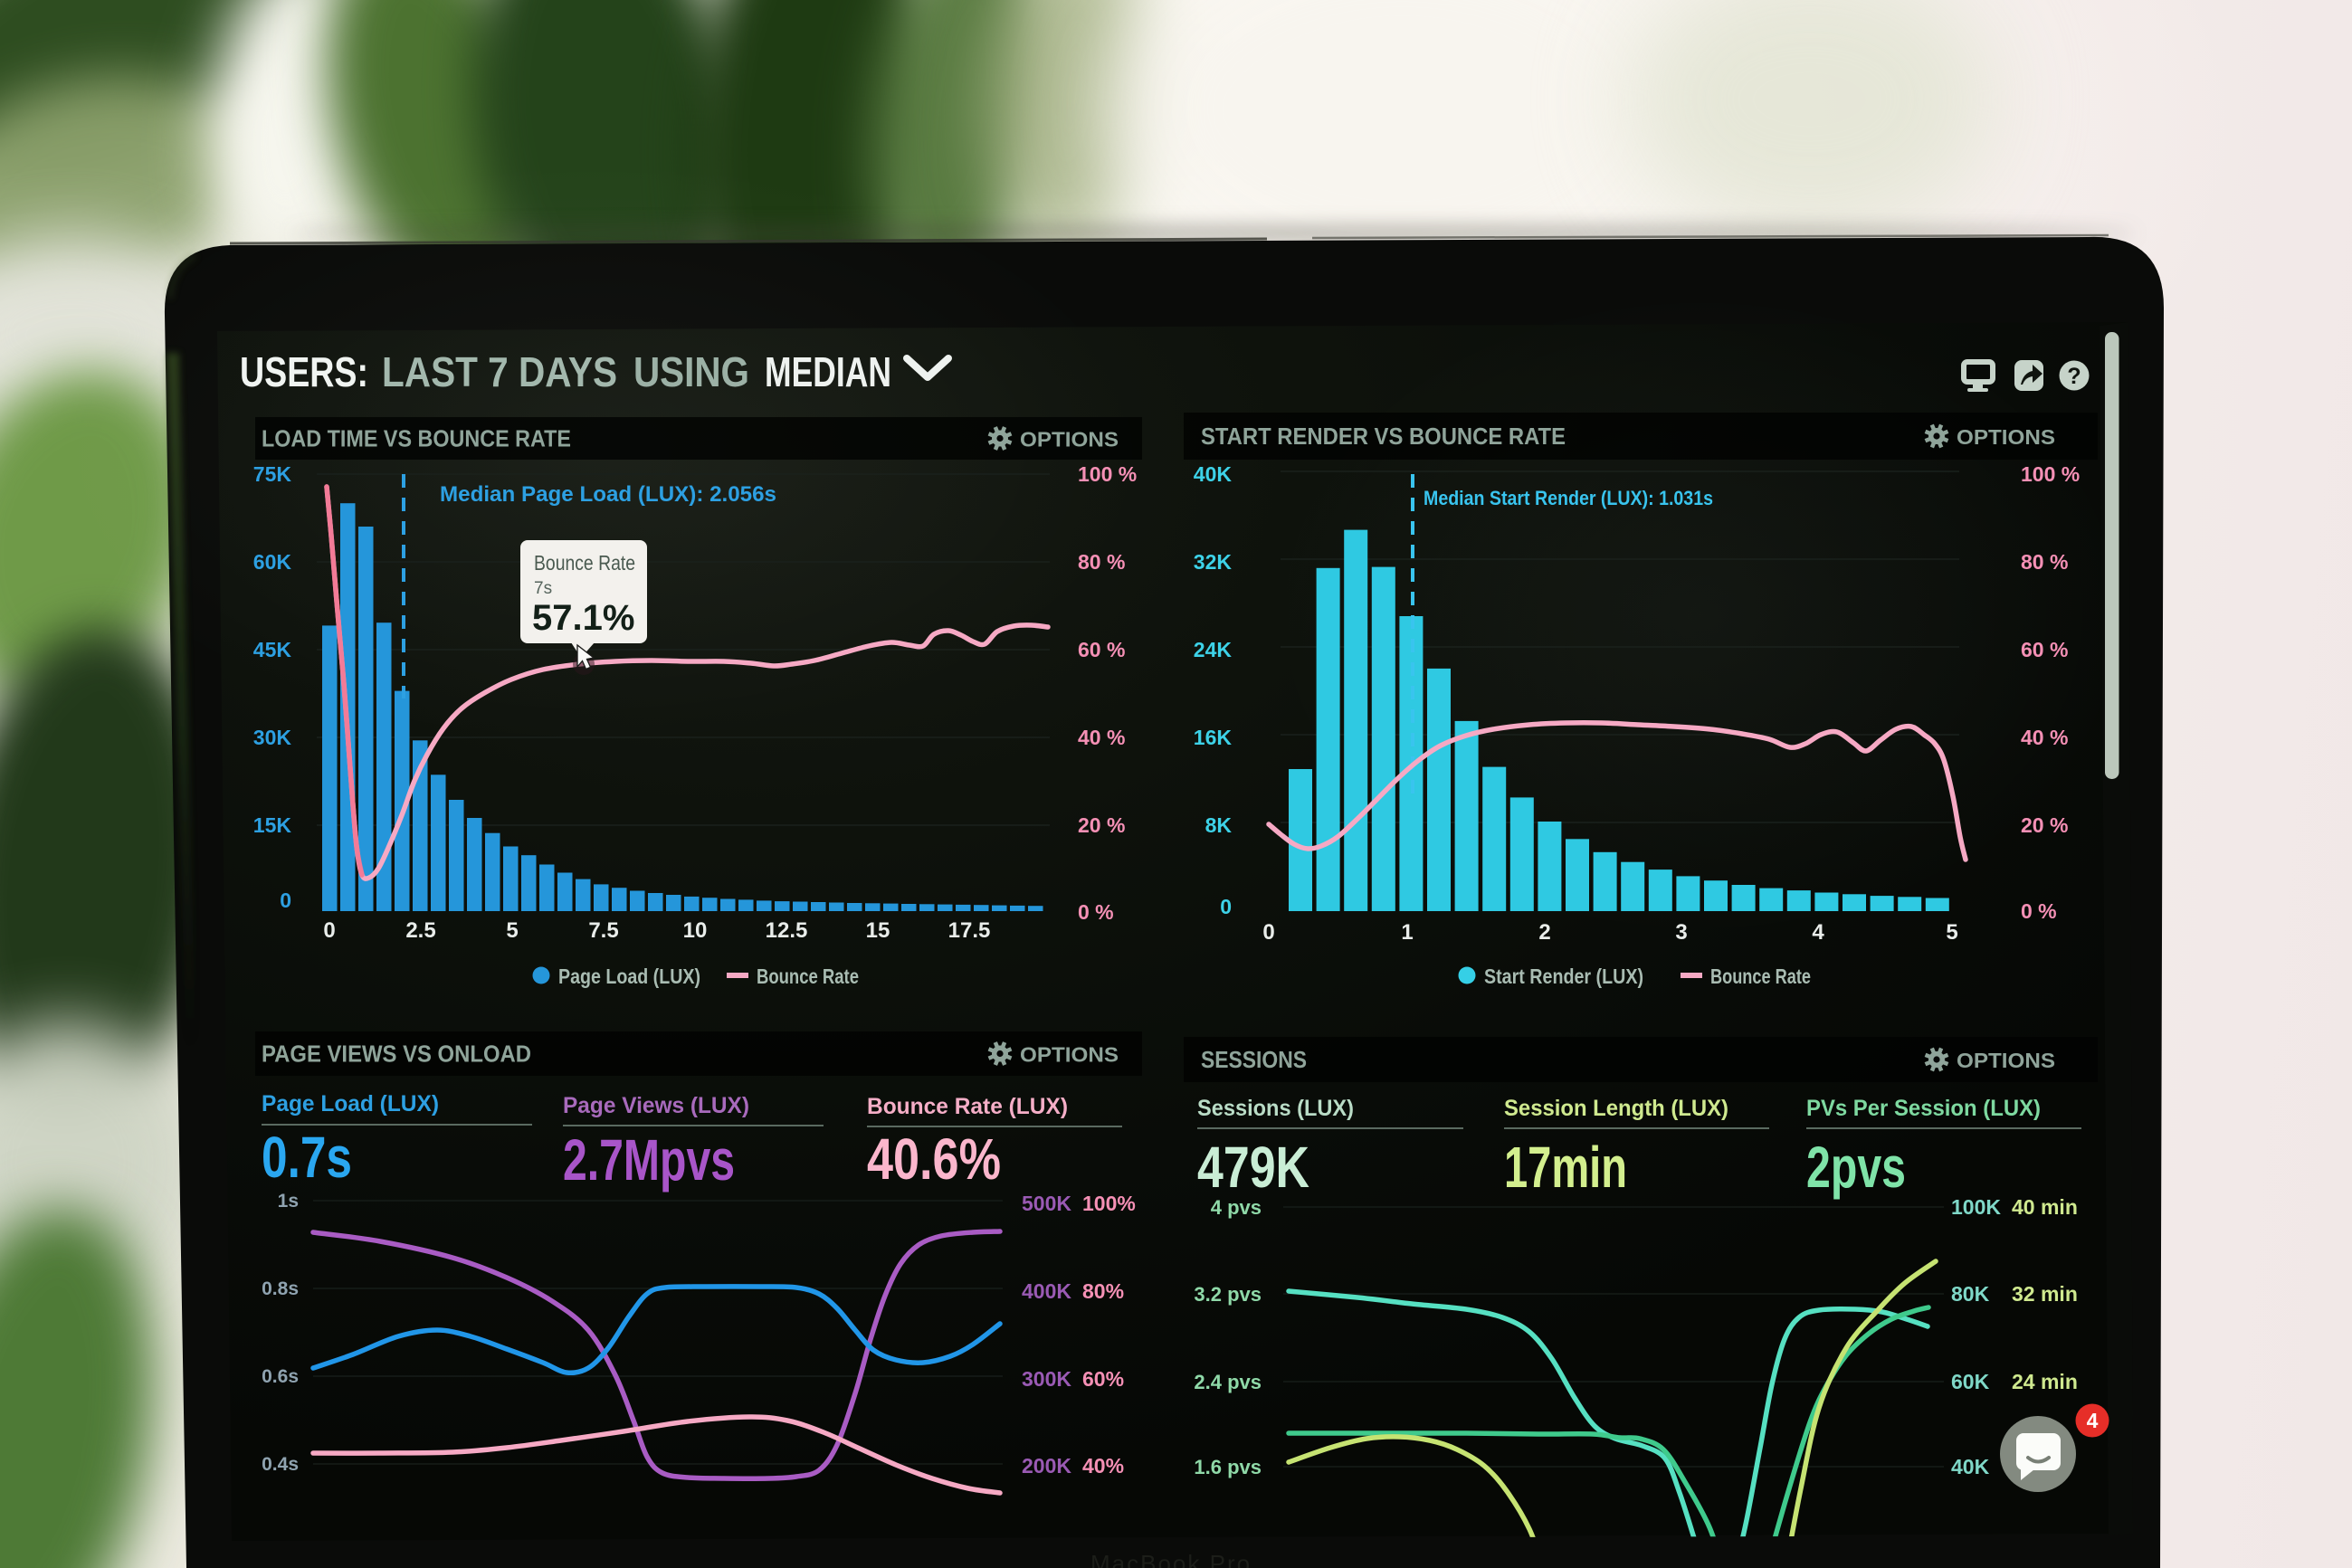 This screenshot has width=2352, height=1568. Describe the element at coordinates (934, 1159) in the screenshot. I see `svg-text: 40.6%` at that location.